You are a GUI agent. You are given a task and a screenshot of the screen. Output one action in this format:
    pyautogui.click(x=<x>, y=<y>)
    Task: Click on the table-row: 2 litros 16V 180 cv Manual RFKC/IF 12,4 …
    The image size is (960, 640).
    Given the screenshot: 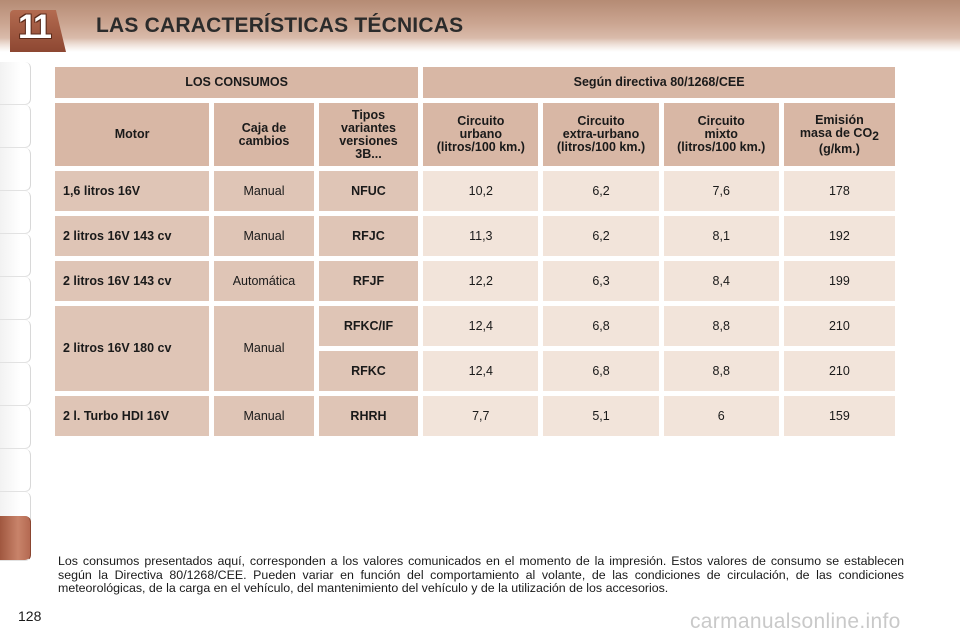 What is the action you would take?
    pyautogui.click(x=475, y=348)
    